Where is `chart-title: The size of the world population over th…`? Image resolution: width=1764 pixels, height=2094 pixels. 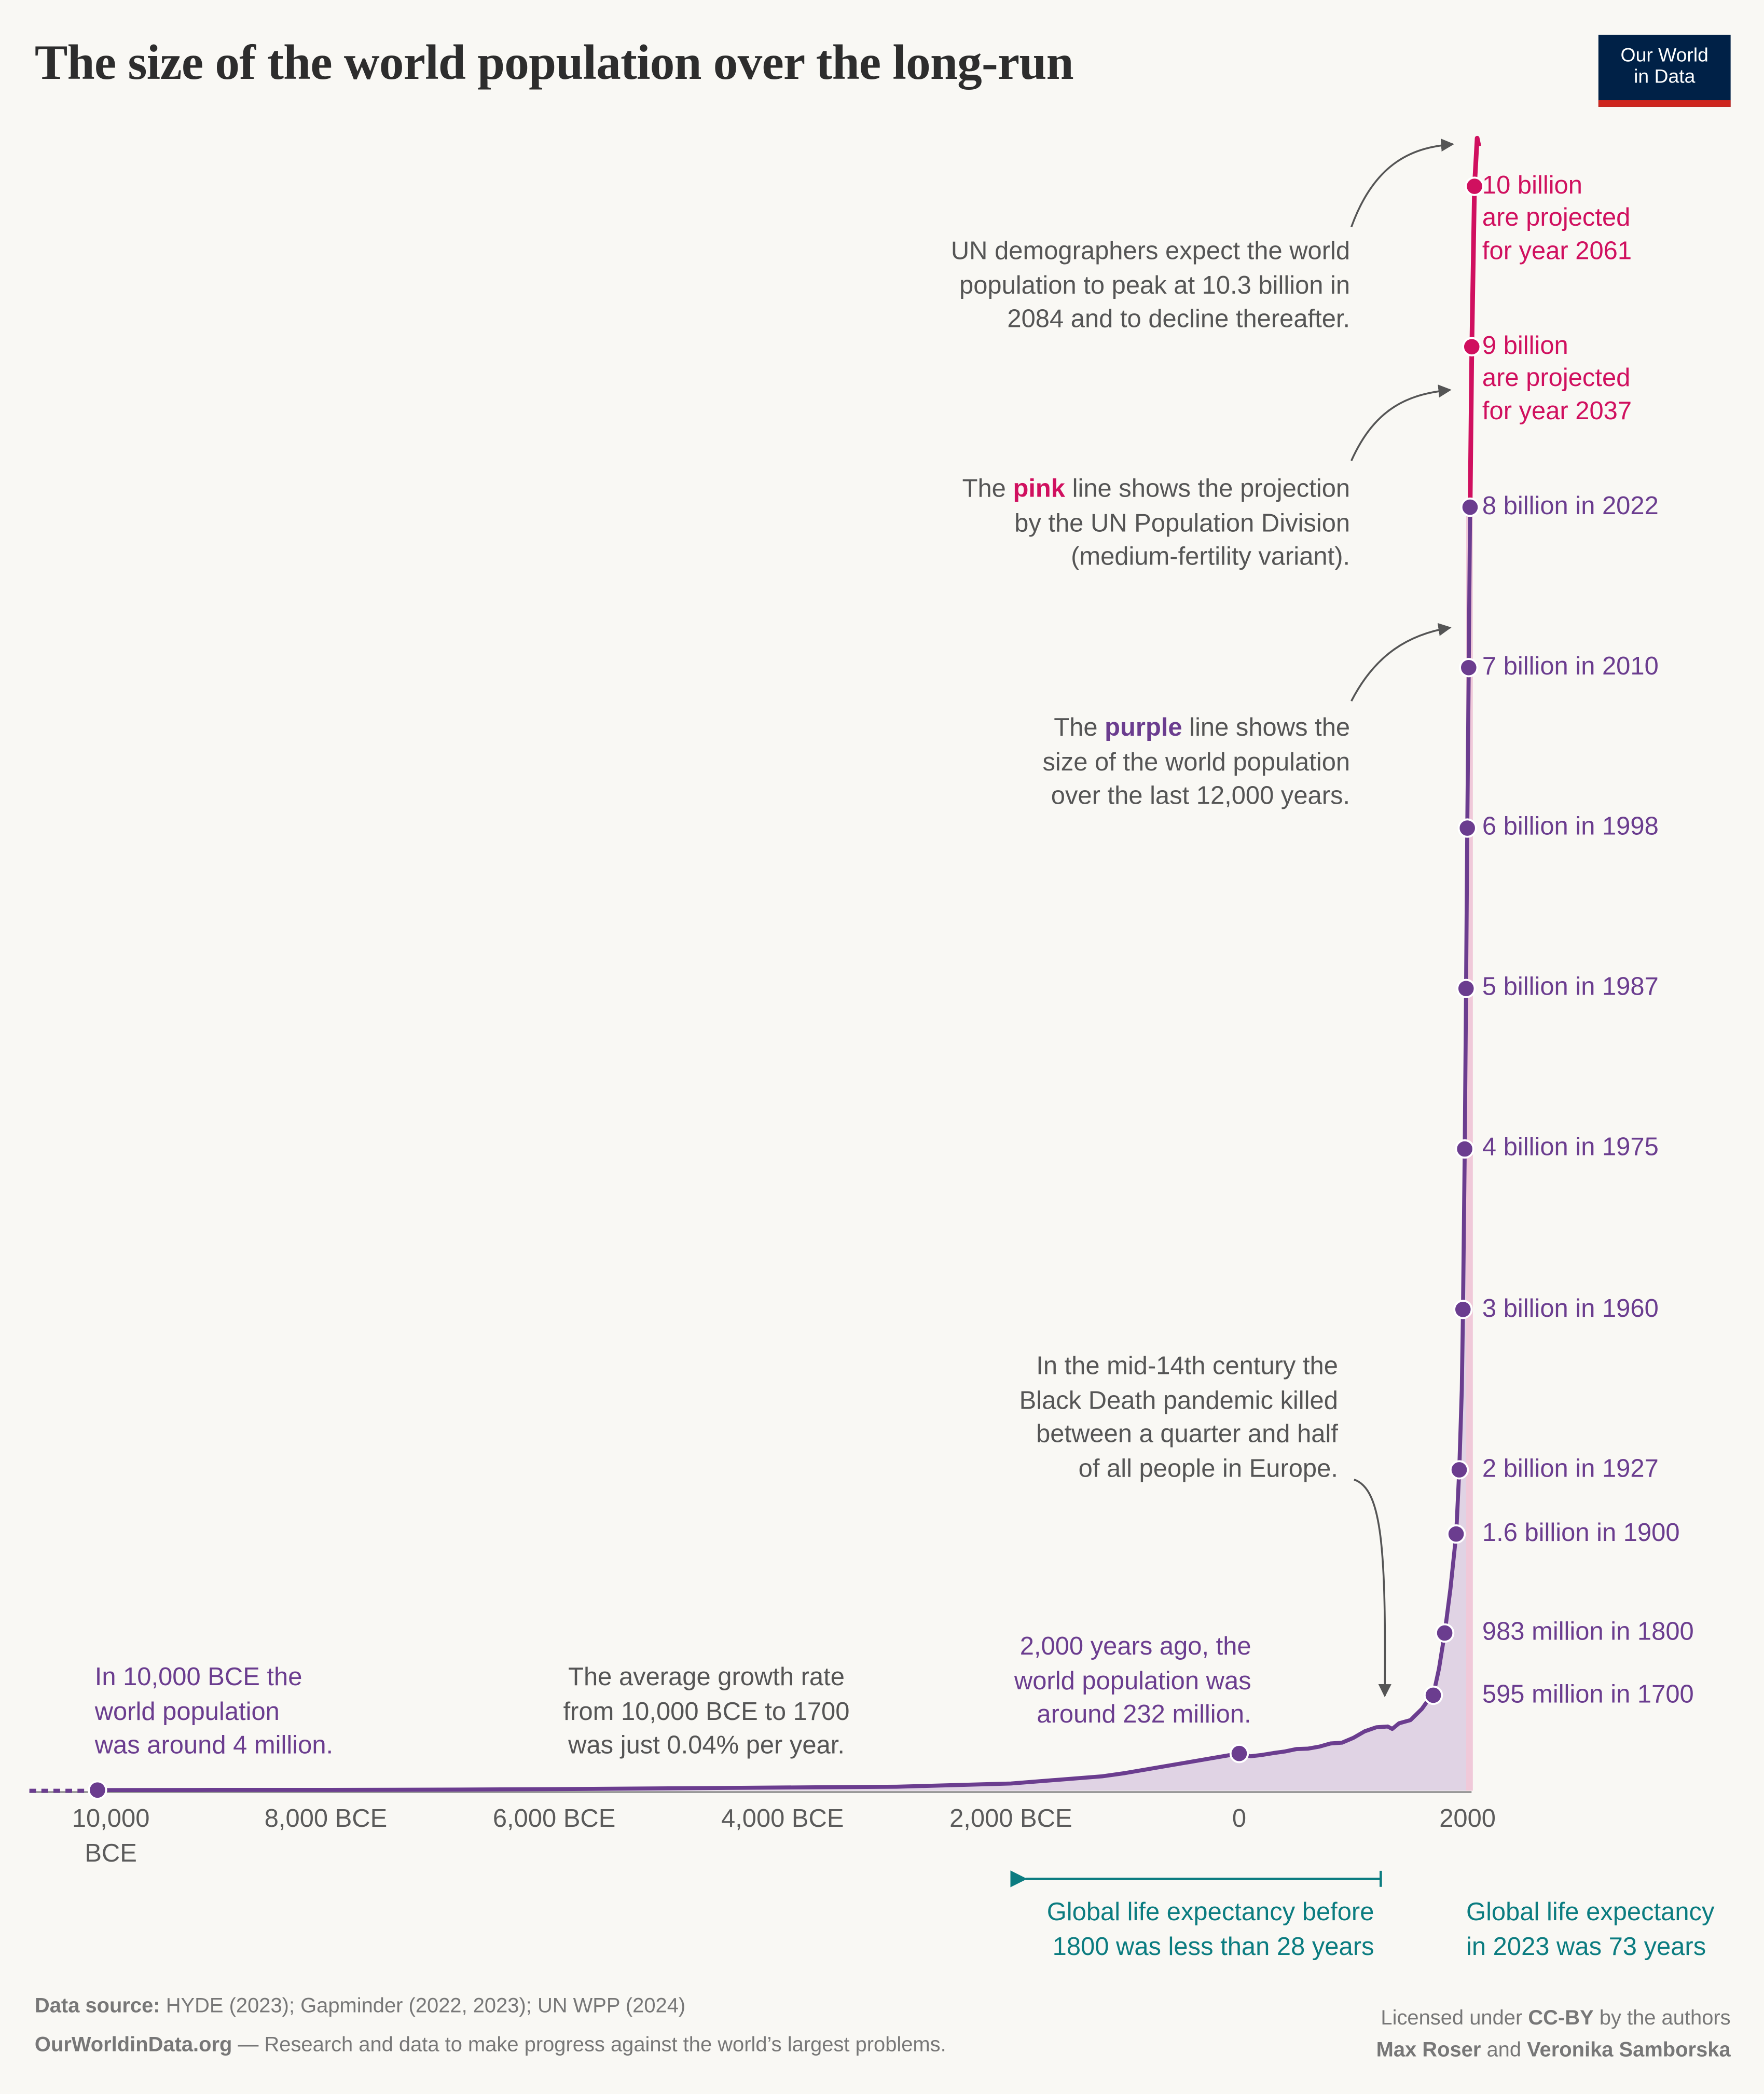
chart-title: The size of the world population over th… is located at coordinates (554, 63).